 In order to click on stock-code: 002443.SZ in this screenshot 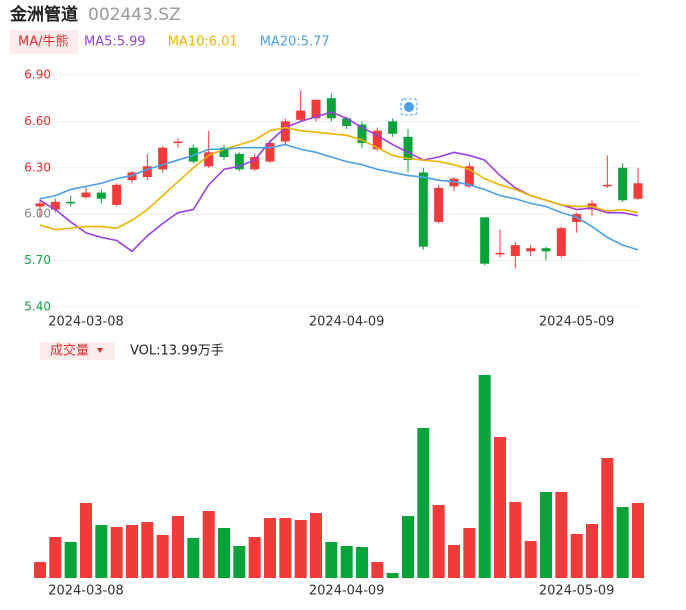, I will do `click(134, 15)`.